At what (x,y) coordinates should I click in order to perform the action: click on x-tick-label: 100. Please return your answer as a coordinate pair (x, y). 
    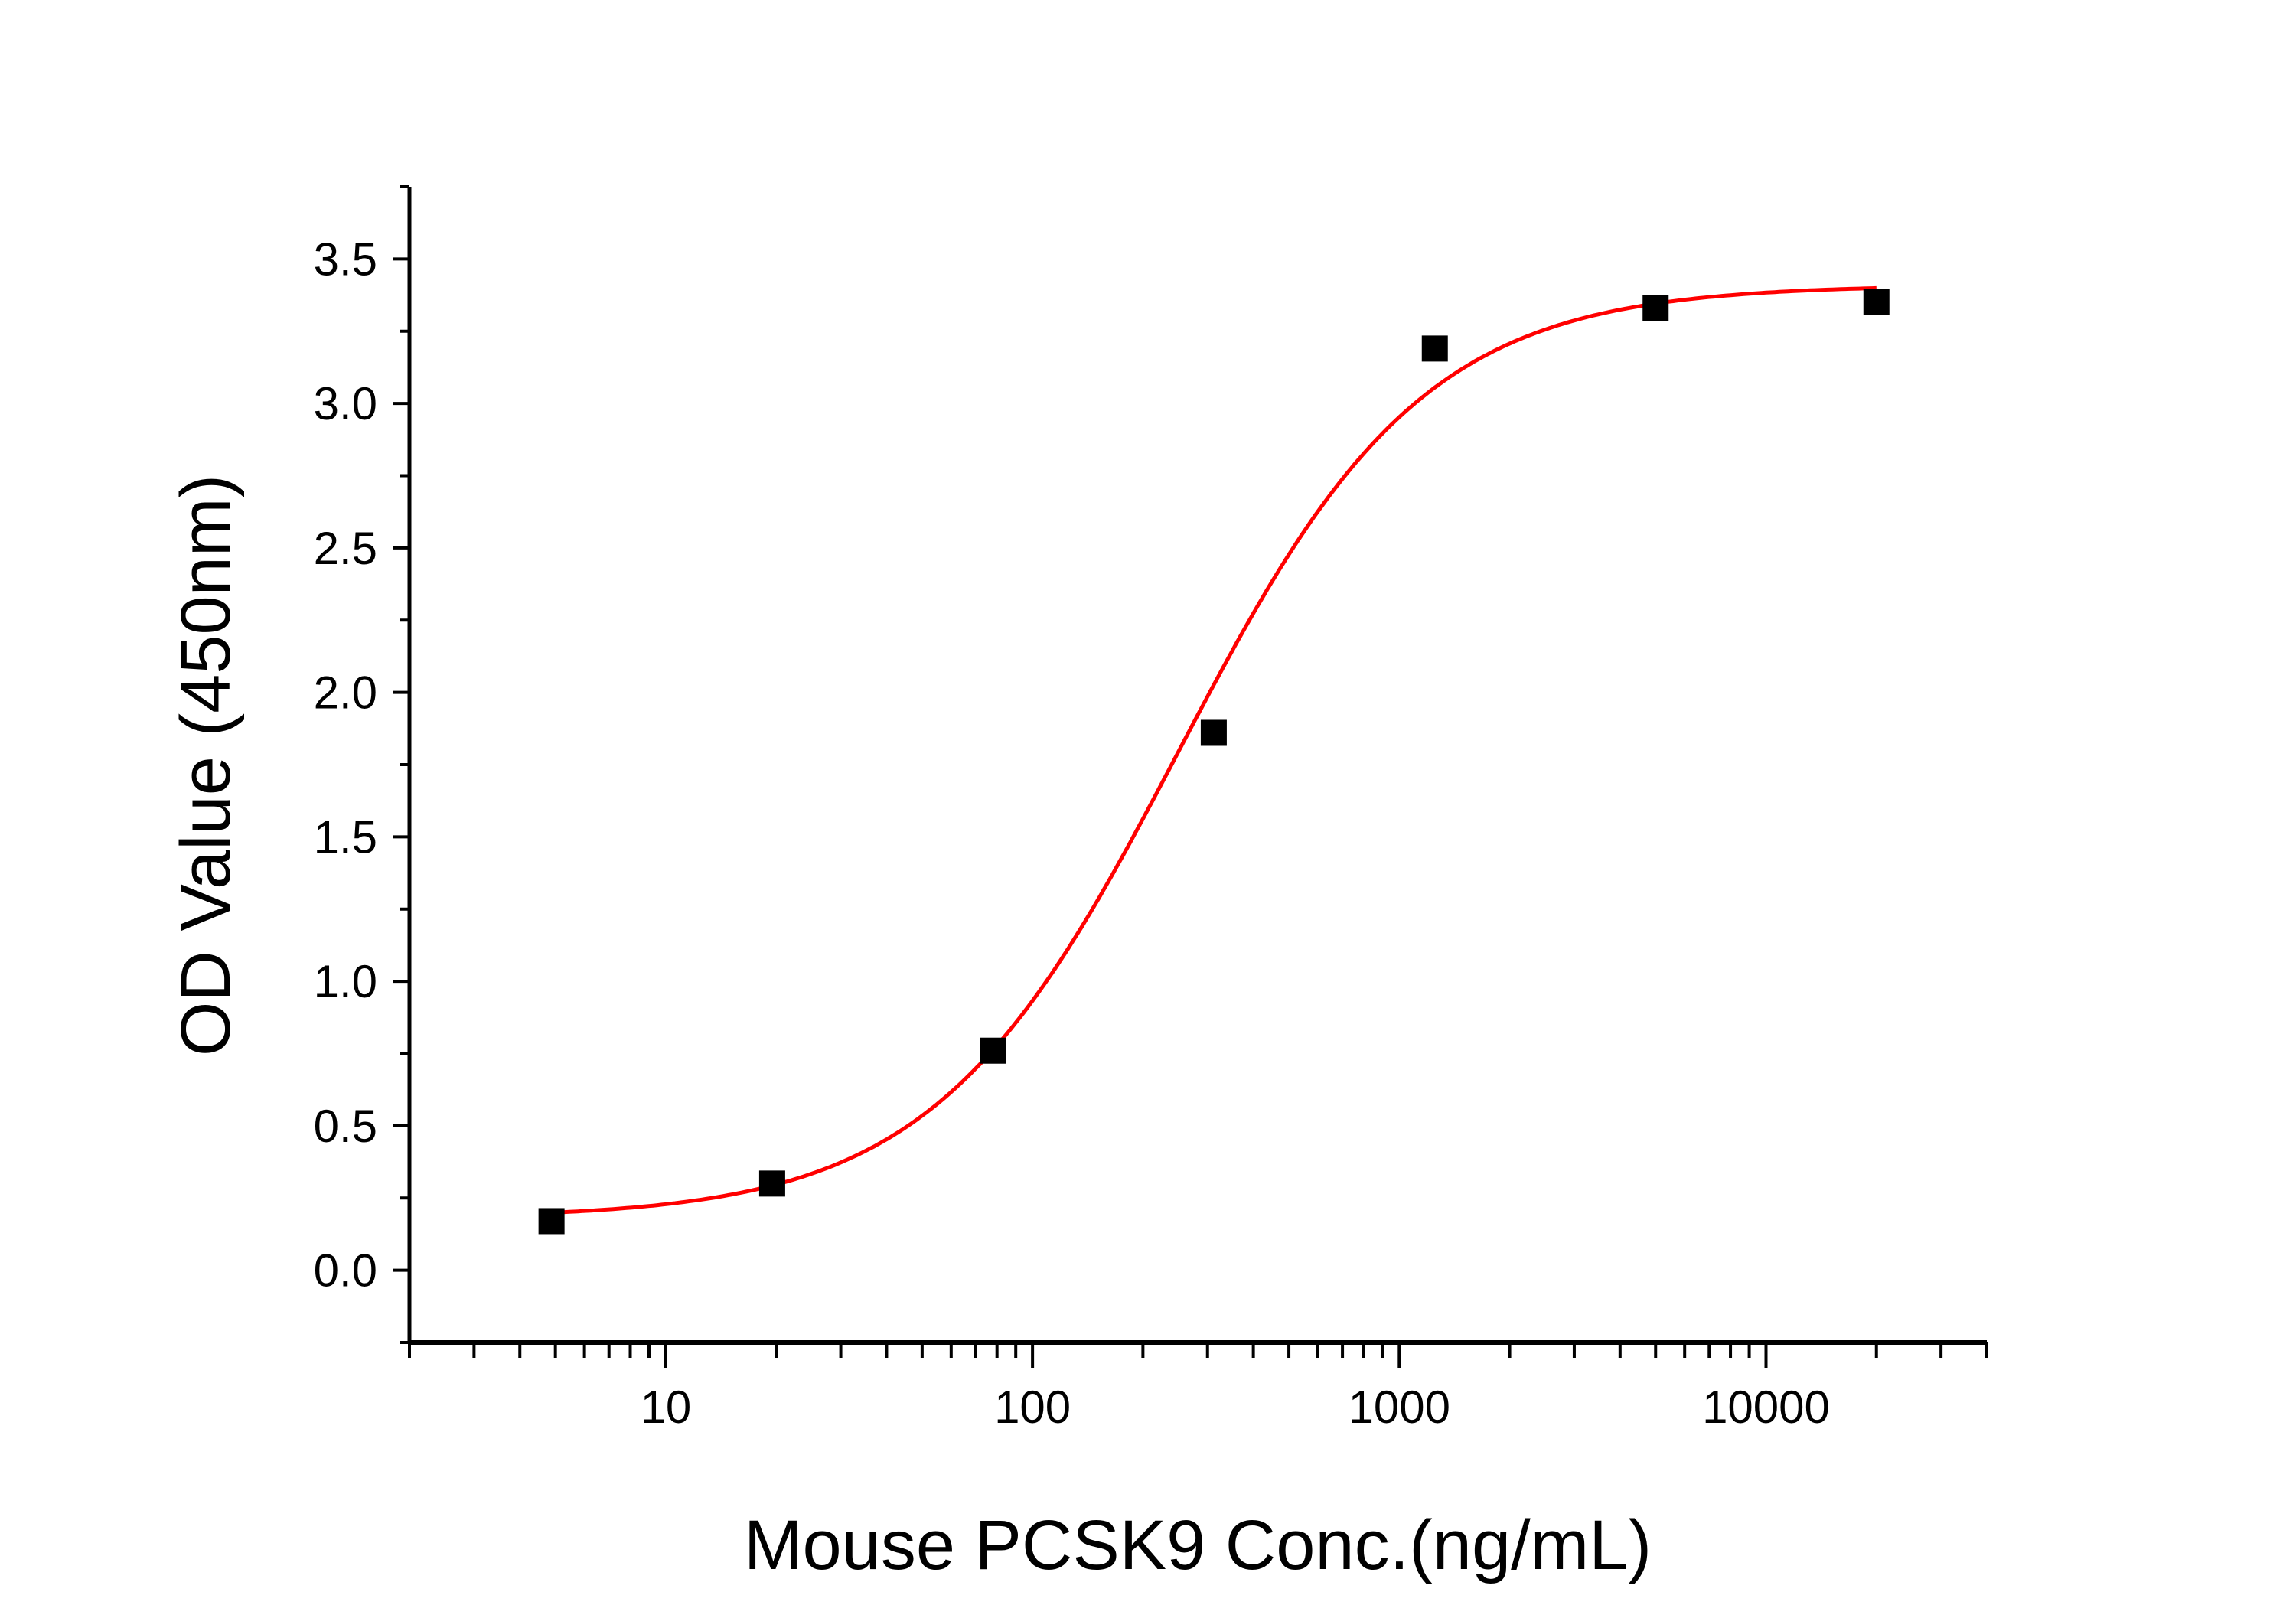
    Looking at the image, I should click on (1032, 1407).